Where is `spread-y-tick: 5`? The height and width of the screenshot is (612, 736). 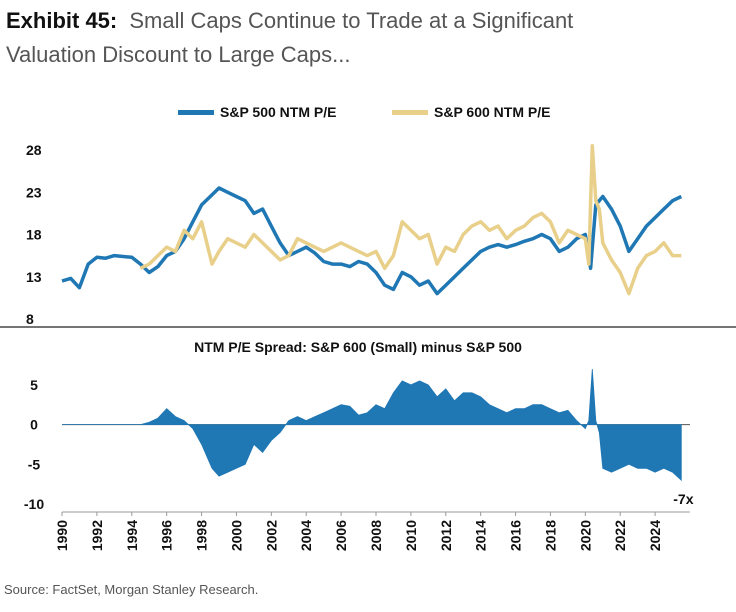
spread-y-tick: 5 is located at coordinates (34, 385).